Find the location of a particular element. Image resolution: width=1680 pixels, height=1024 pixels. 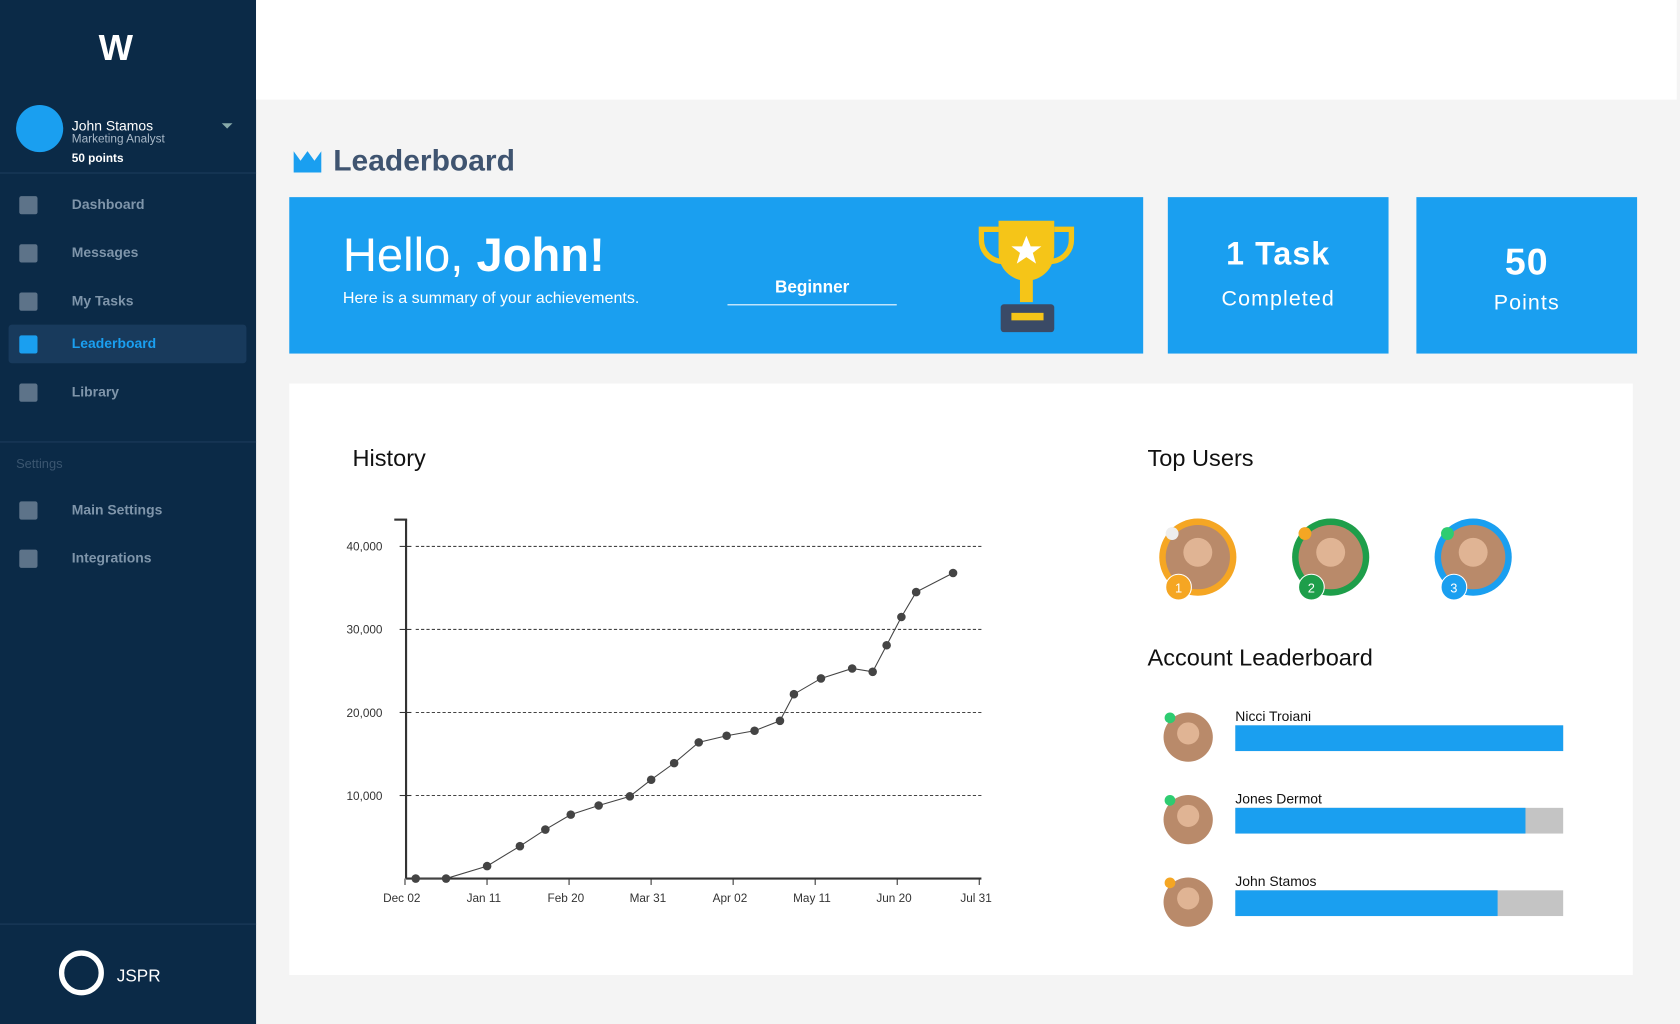

x-tick-label: Jan 11 is located at coordinates (484, 898).